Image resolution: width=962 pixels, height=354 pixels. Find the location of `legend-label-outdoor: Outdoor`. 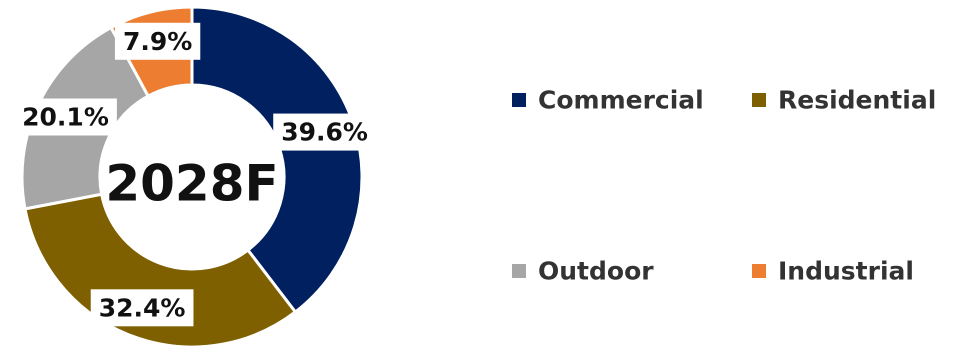

legend-label-outdoor: Outdoor is located at coordinates (596, 271).